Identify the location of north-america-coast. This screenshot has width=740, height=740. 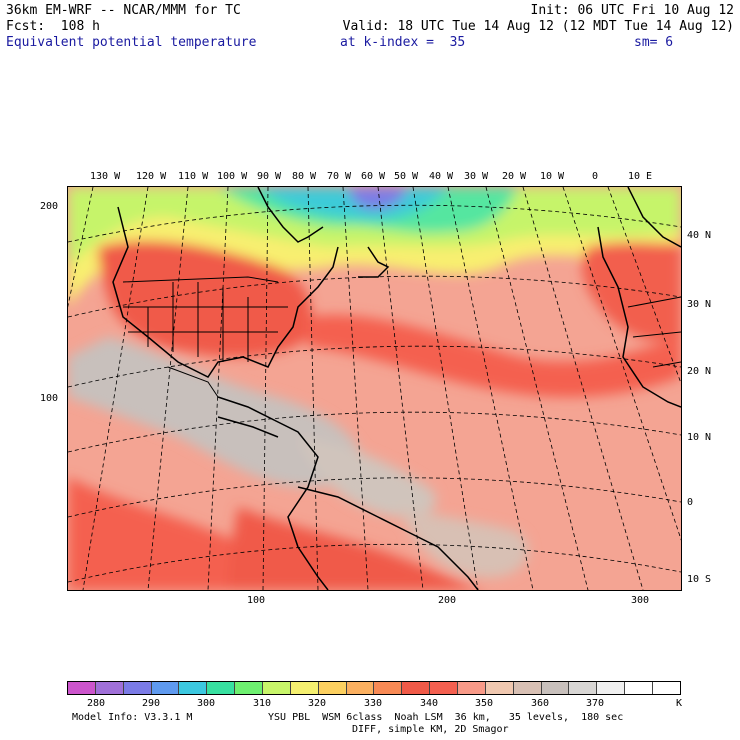
(225, 292).